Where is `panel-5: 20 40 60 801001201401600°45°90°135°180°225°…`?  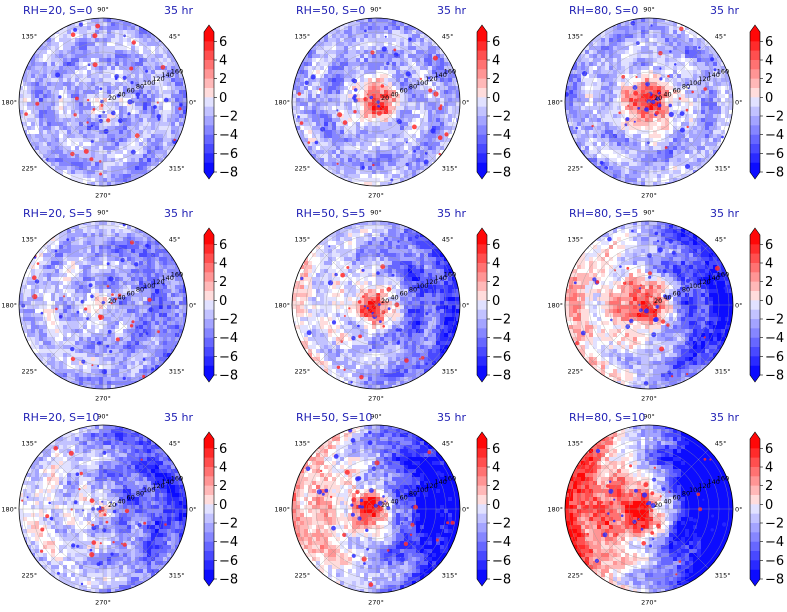
panel-5: 20 40 60 801001201401600°45°90°135°180°225°… is located at coordinates (392, 305).